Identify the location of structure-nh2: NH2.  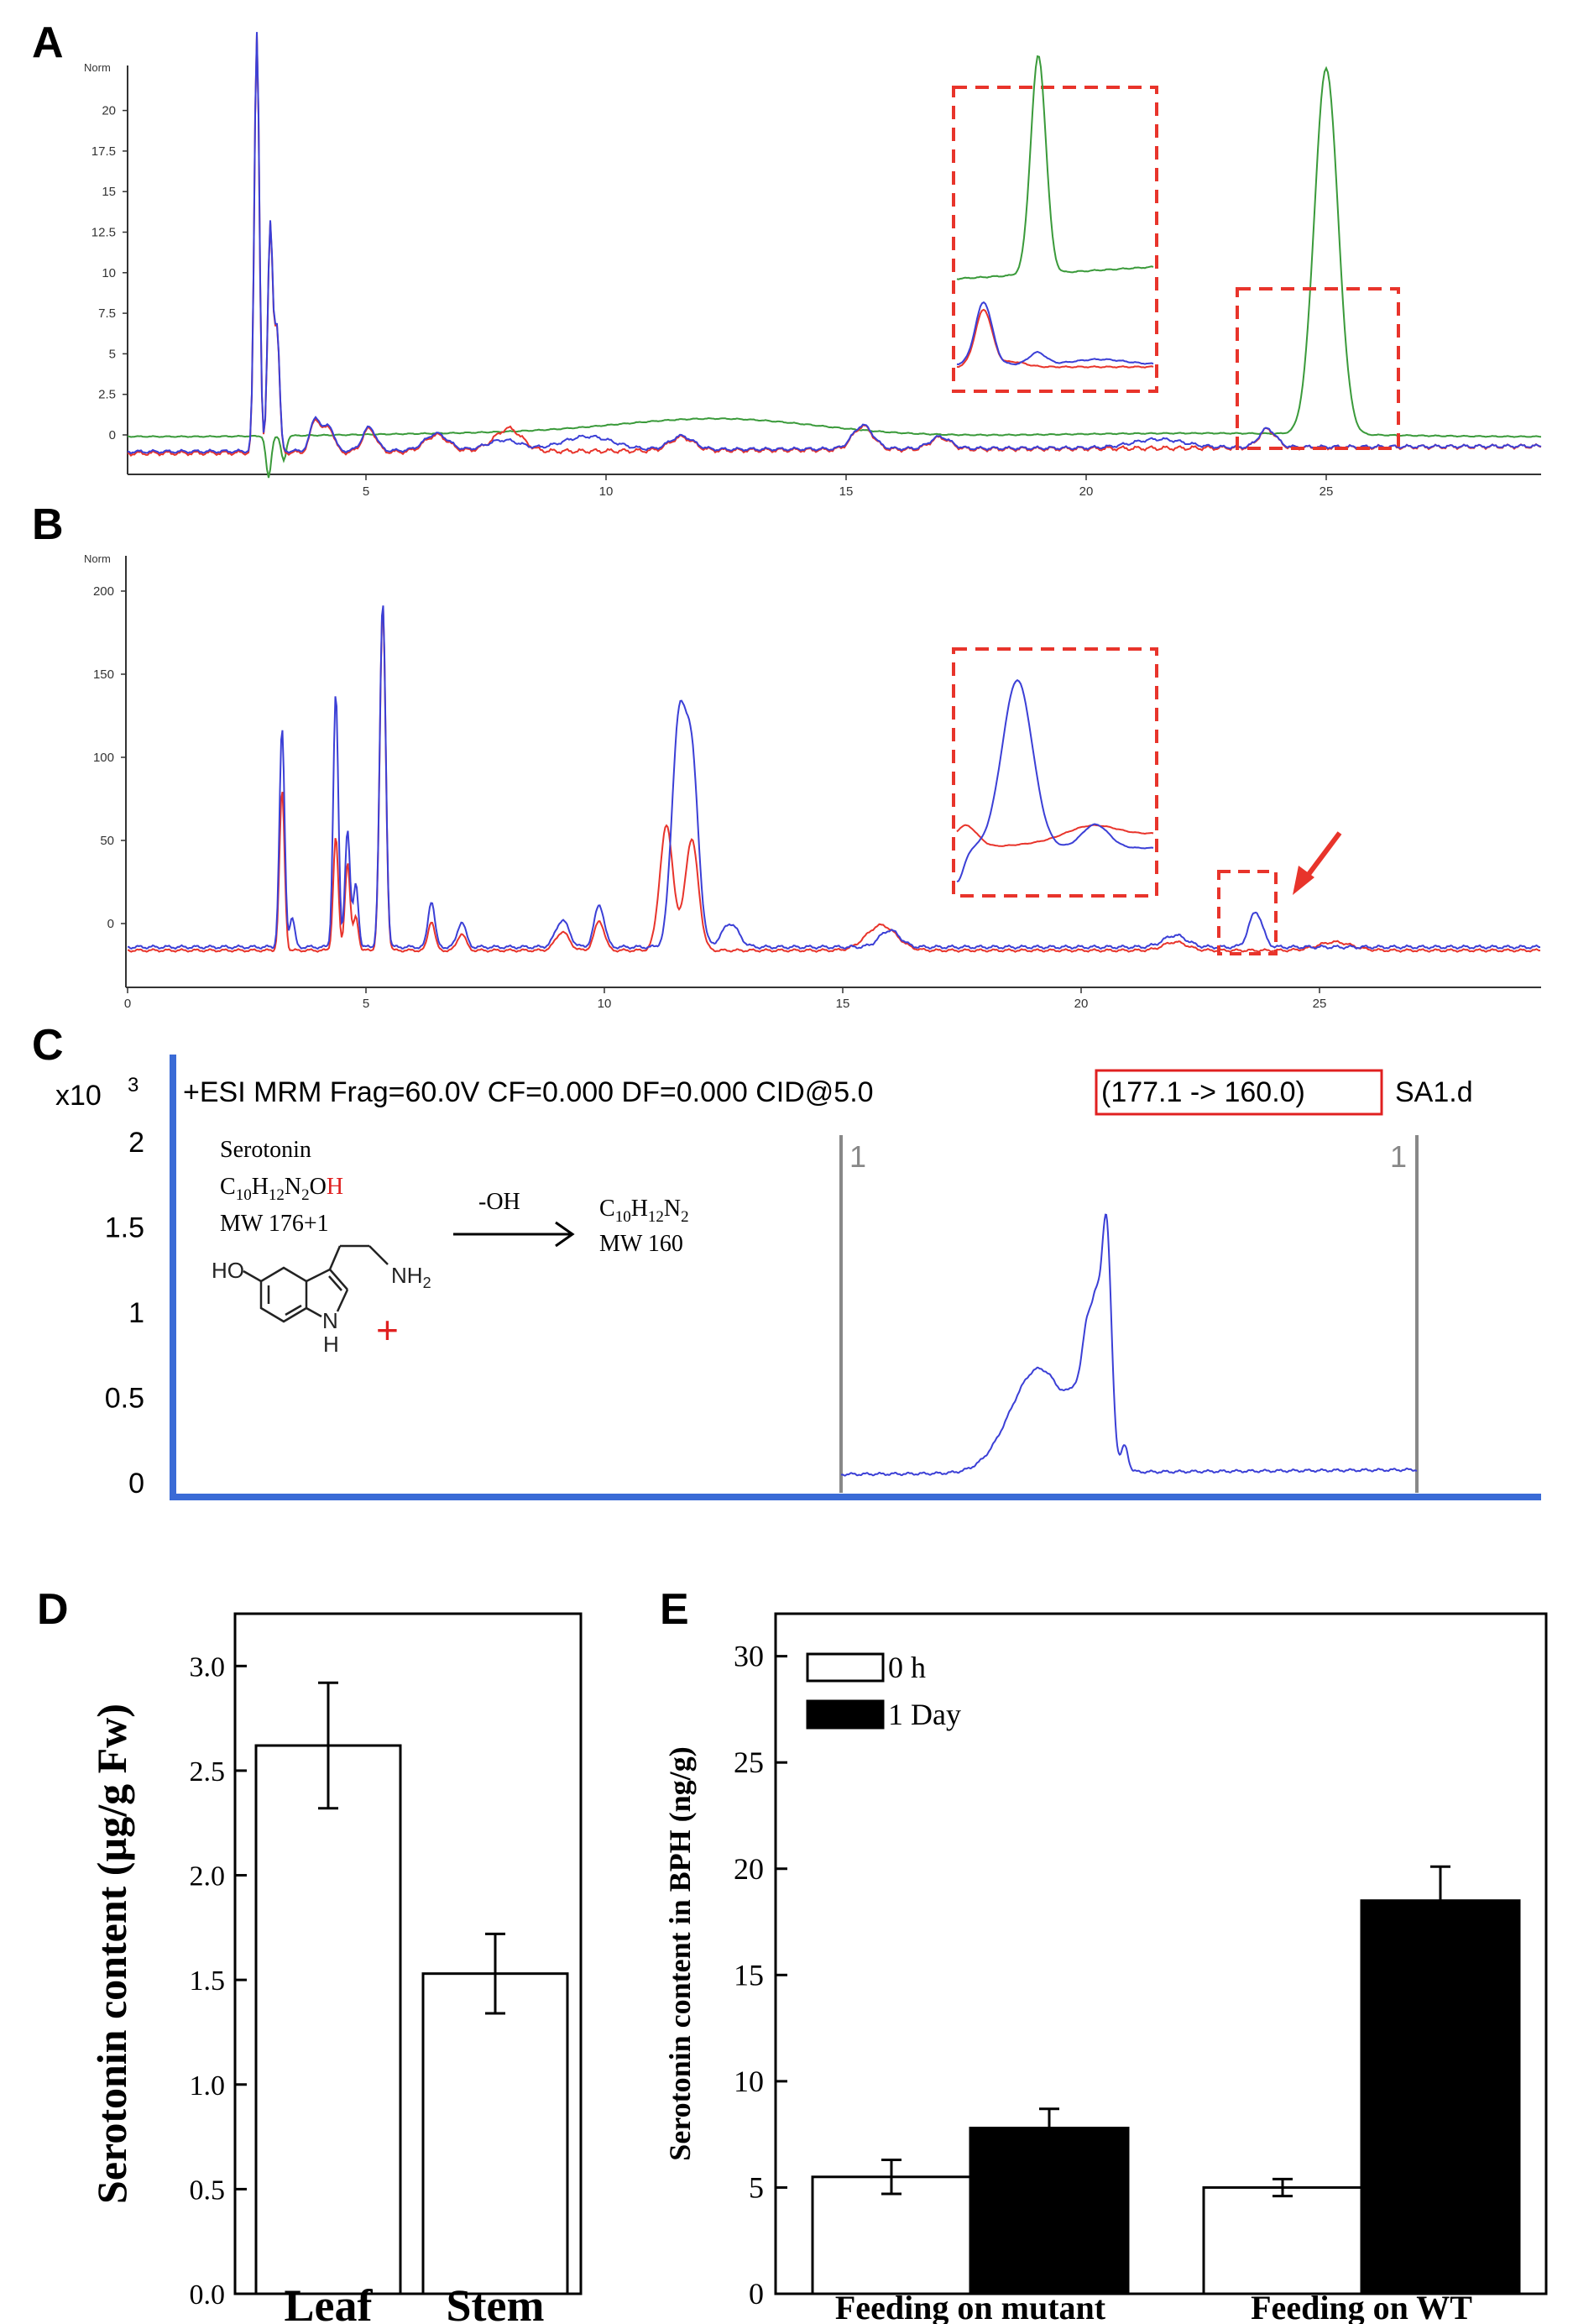
(411, 1277).